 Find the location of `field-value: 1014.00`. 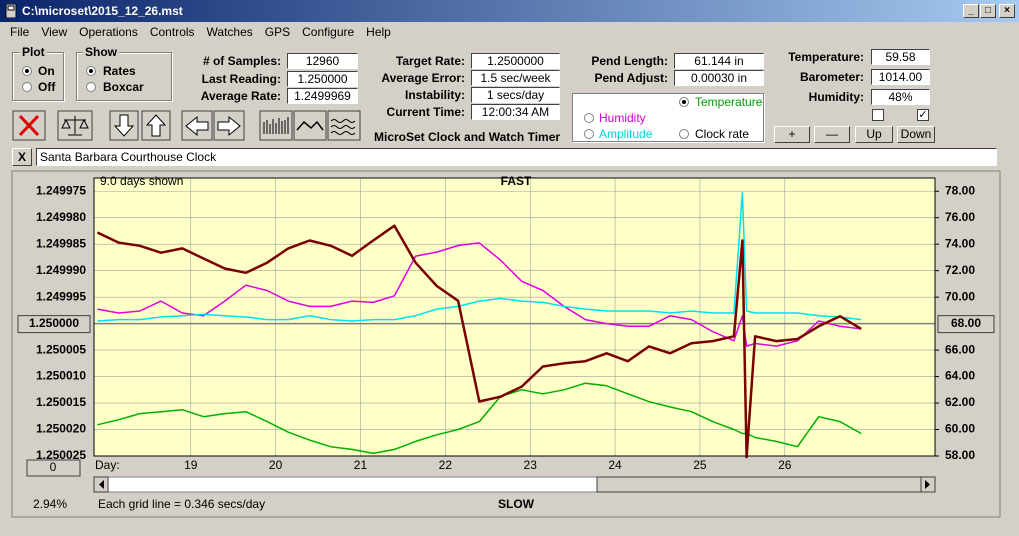

field-value: 1014.00 is located at coordinates (900, 77).